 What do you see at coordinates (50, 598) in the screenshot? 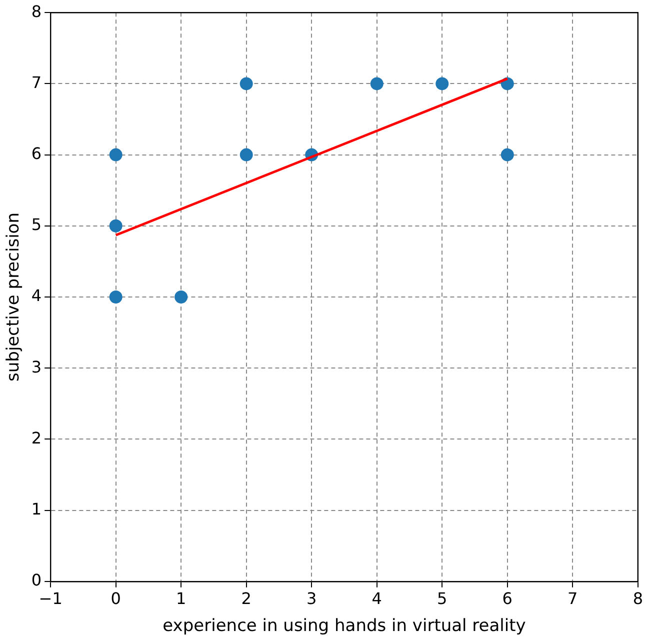
I see `x-tick-label: −1` at bounding box center [50, 598].